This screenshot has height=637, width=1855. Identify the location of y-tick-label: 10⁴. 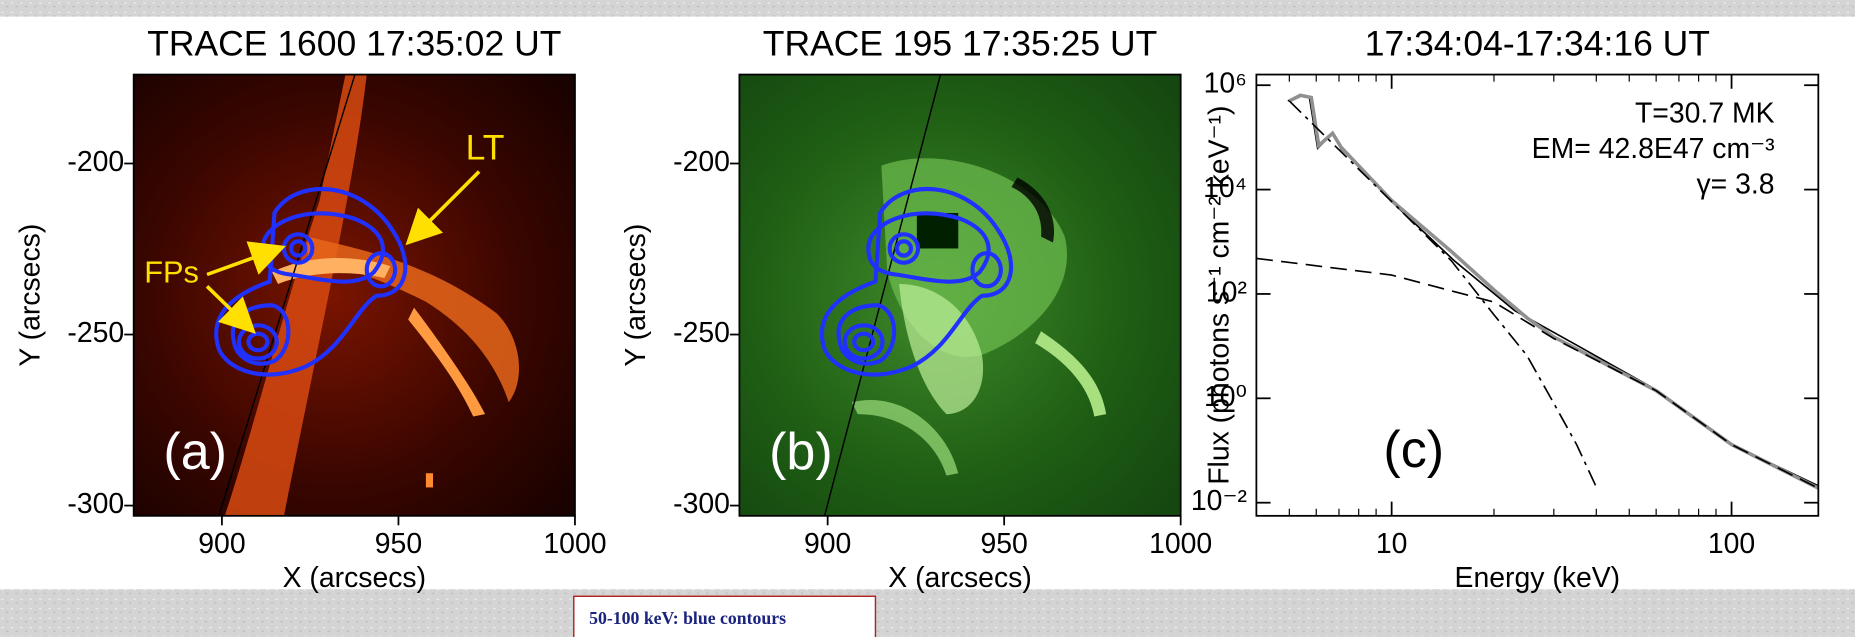
(1225, 188).